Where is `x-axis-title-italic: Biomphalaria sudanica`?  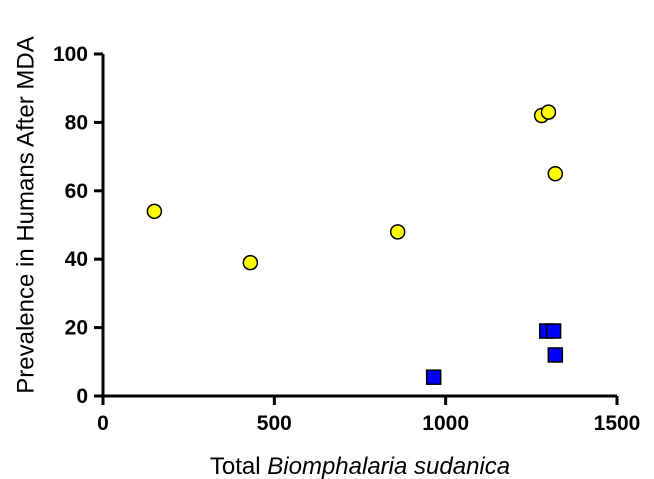
x-axis-title-italic: Biomphalaria sudanica is located at coordinates (388, 466).